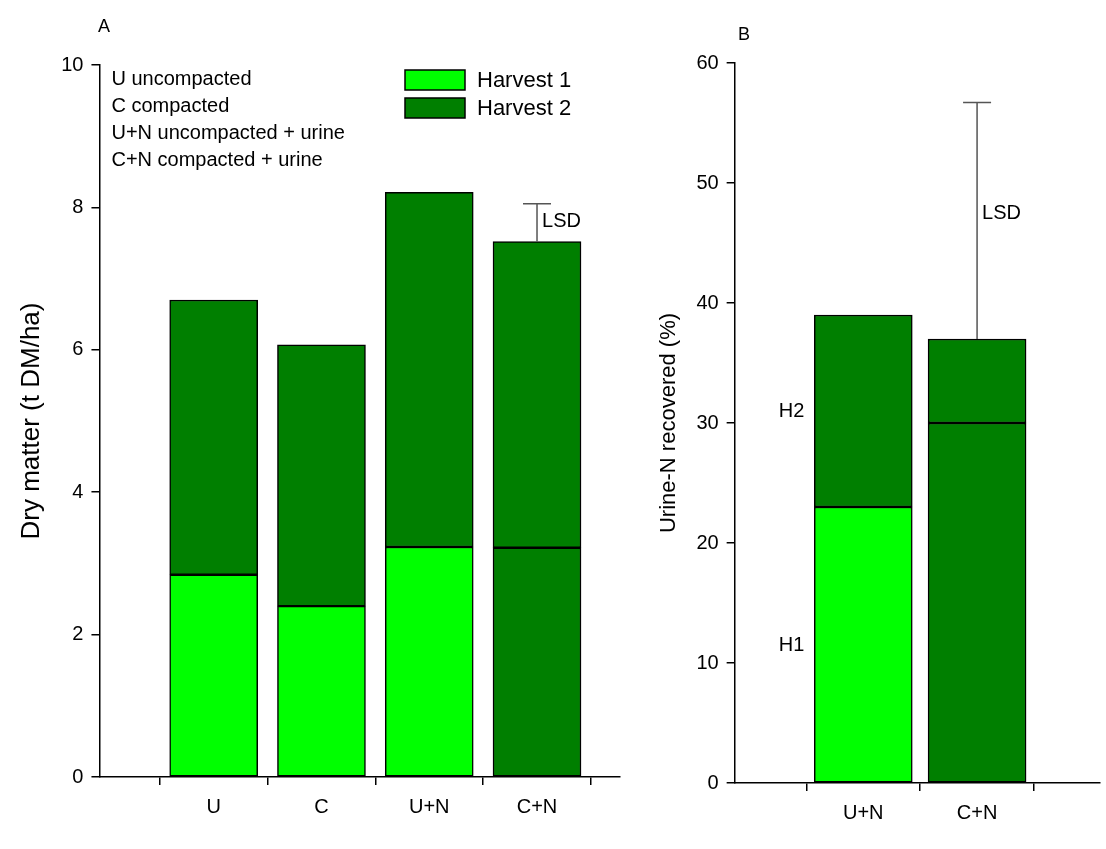 This screenshot has width=1106, height=849. What do you see at coordinates (213, 805) in the screenshot?
I see `x-tick-label: U` at bounding box center [213, 805].